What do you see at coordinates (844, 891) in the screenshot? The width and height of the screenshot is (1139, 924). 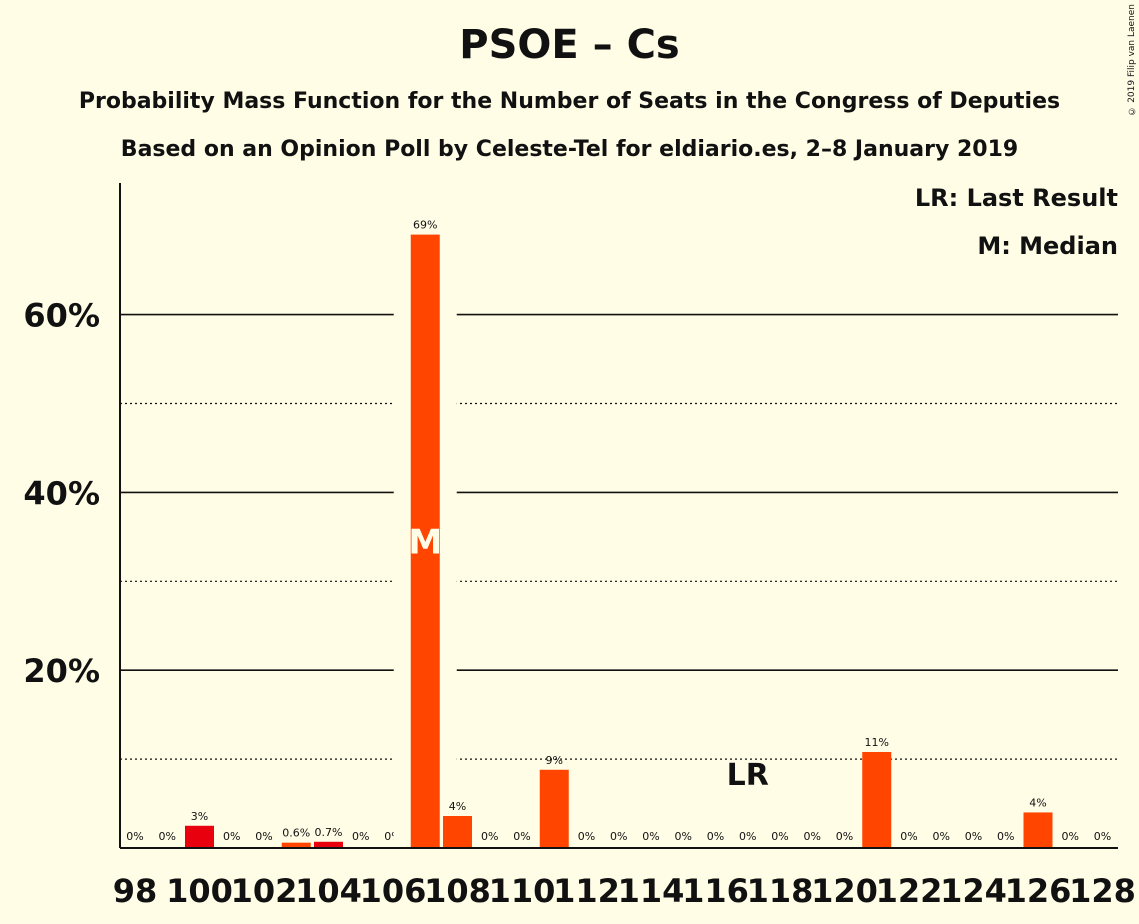 I see `x-tick-label: 120` at bounding box center [844, 891].